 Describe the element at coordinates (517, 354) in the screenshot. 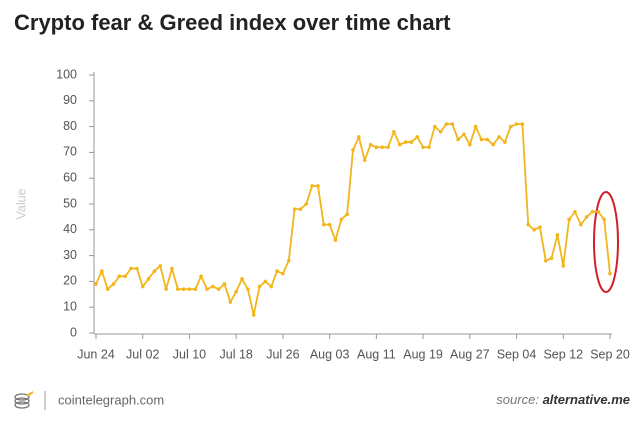

I see `x-tick-label: Sep 04` at that location.